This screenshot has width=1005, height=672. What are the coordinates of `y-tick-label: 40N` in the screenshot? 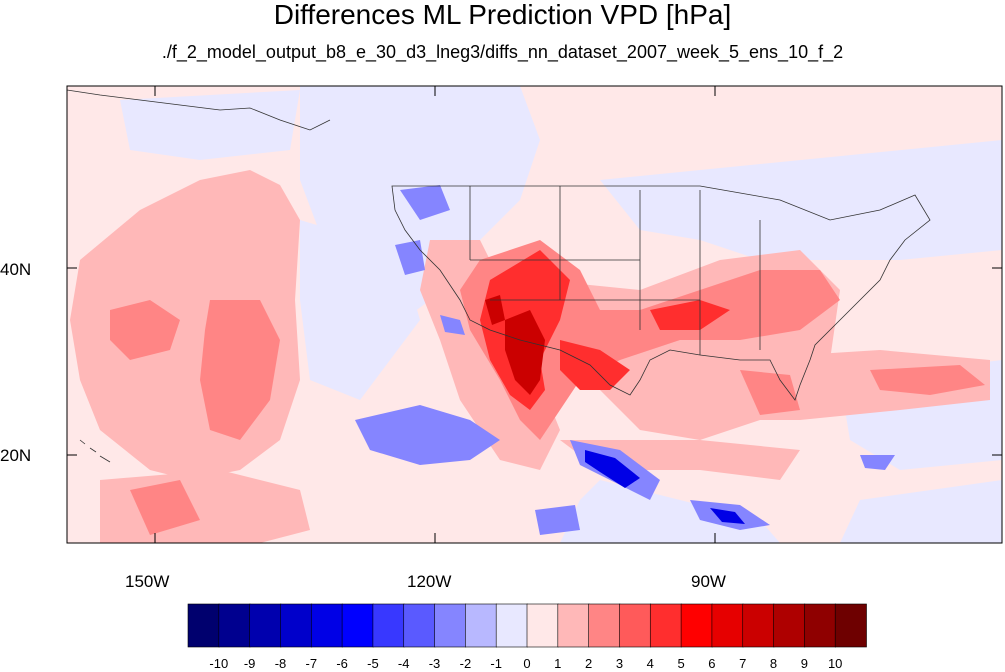 It's located at (16, 269).